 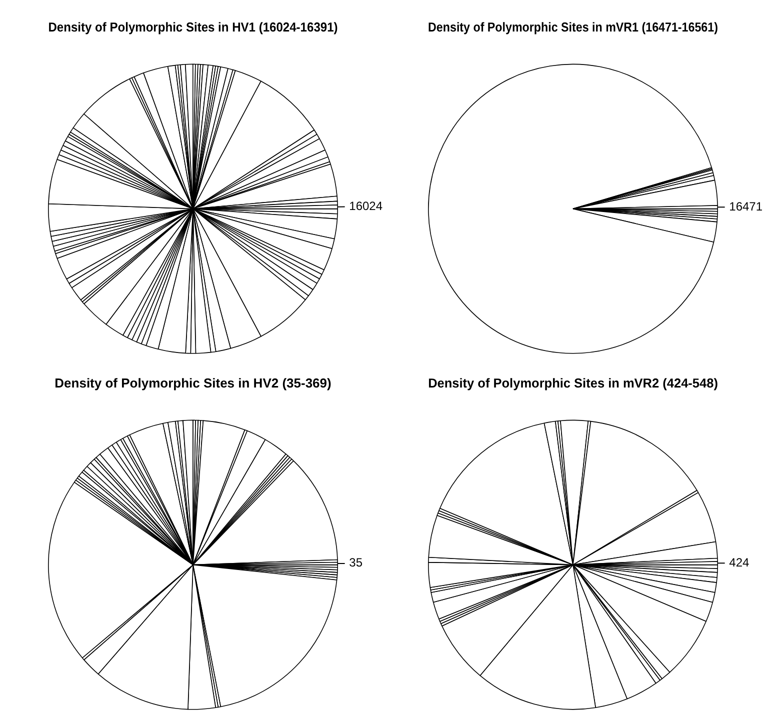 I want to click on chart-title: Density of Polymorphic Sites in HV2 (35-369), so click(x=193, y=382).